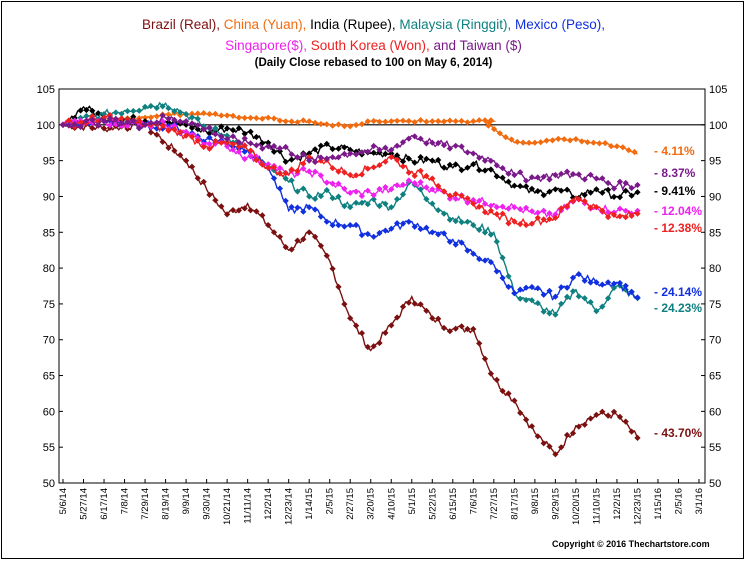  What do you see at coordinates (432, 504) in the screenshot?
I see `x-tick-label: 5/22/15` at bounding box center [432, 504].